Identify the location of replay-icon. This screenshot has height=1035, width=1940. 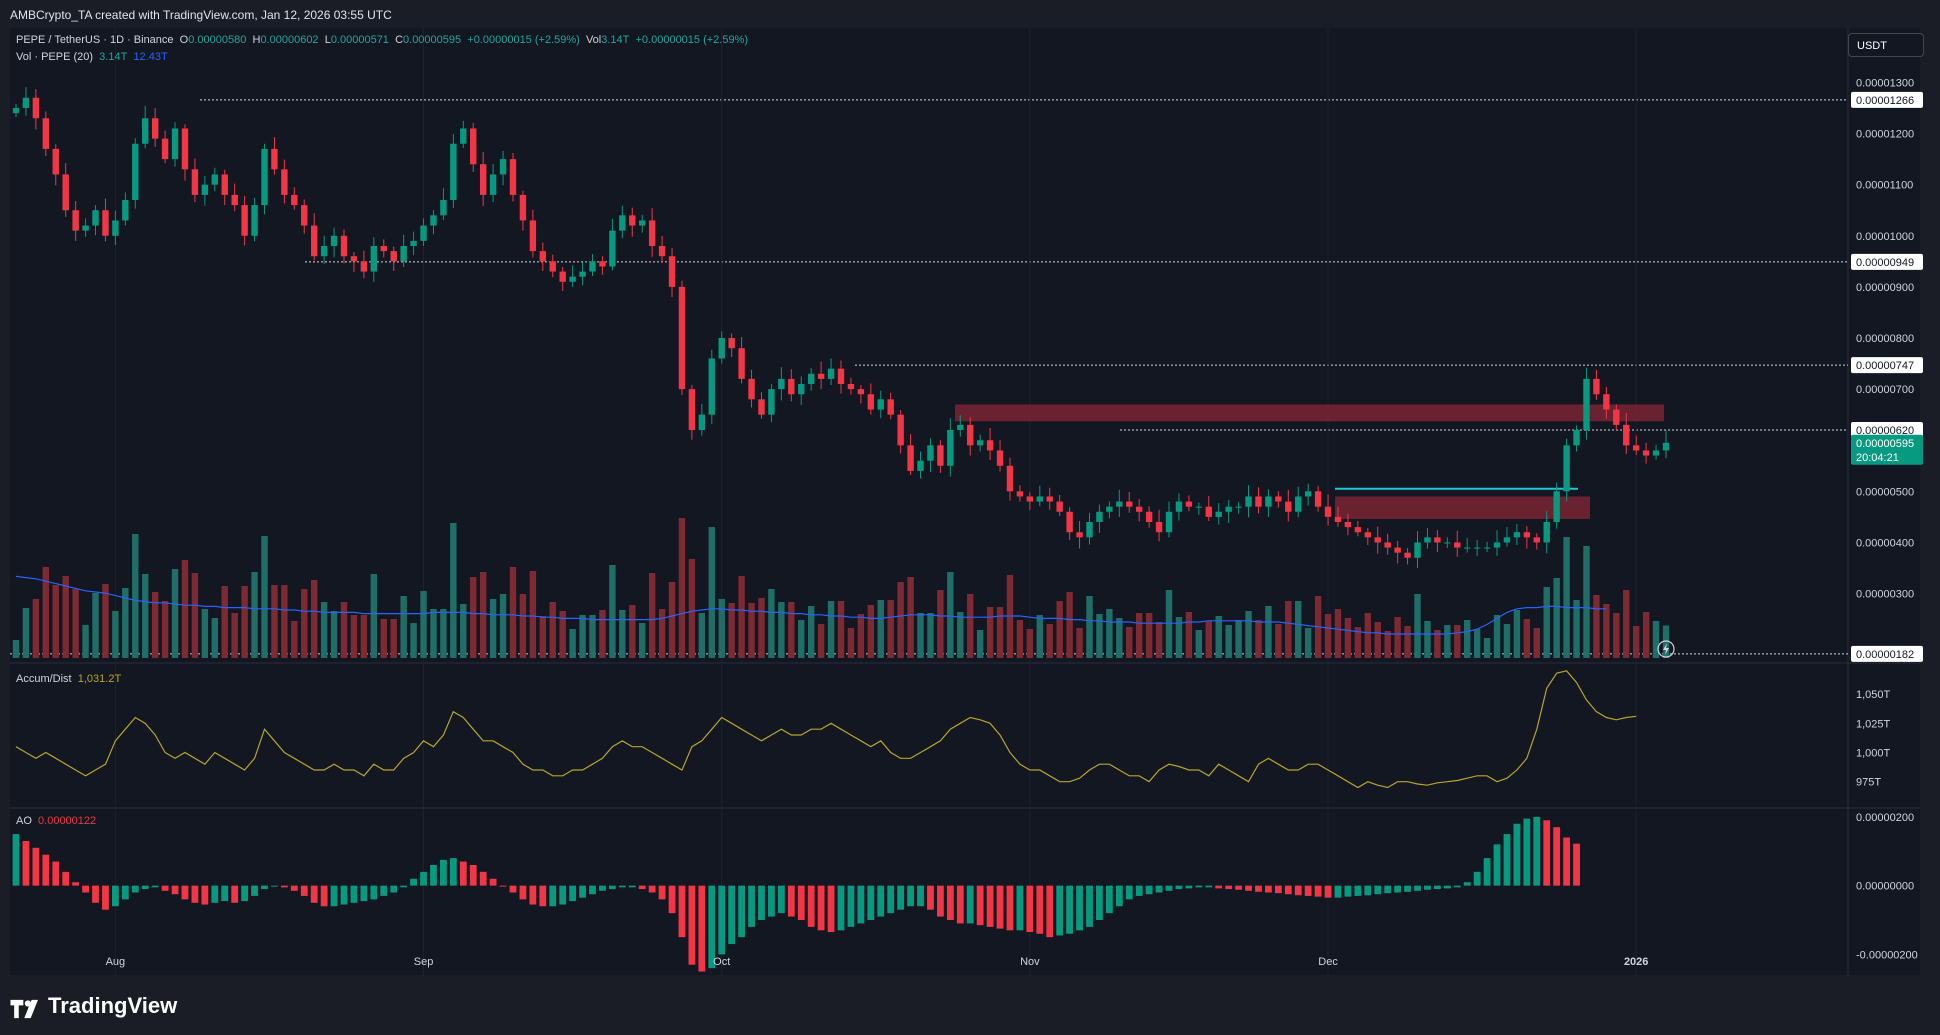
(1666, 649).